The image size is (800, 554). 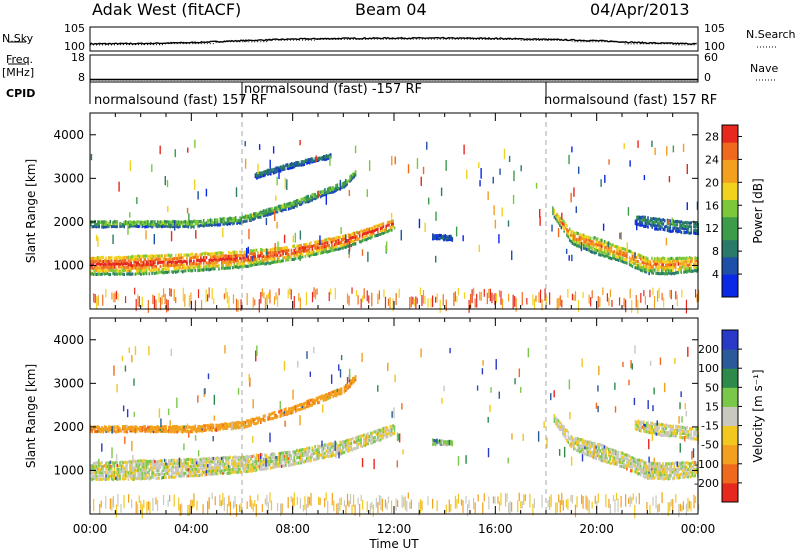 I want to click on rti-panel-1-colorbar-tick-6: 28, so click(x=712, y=136).